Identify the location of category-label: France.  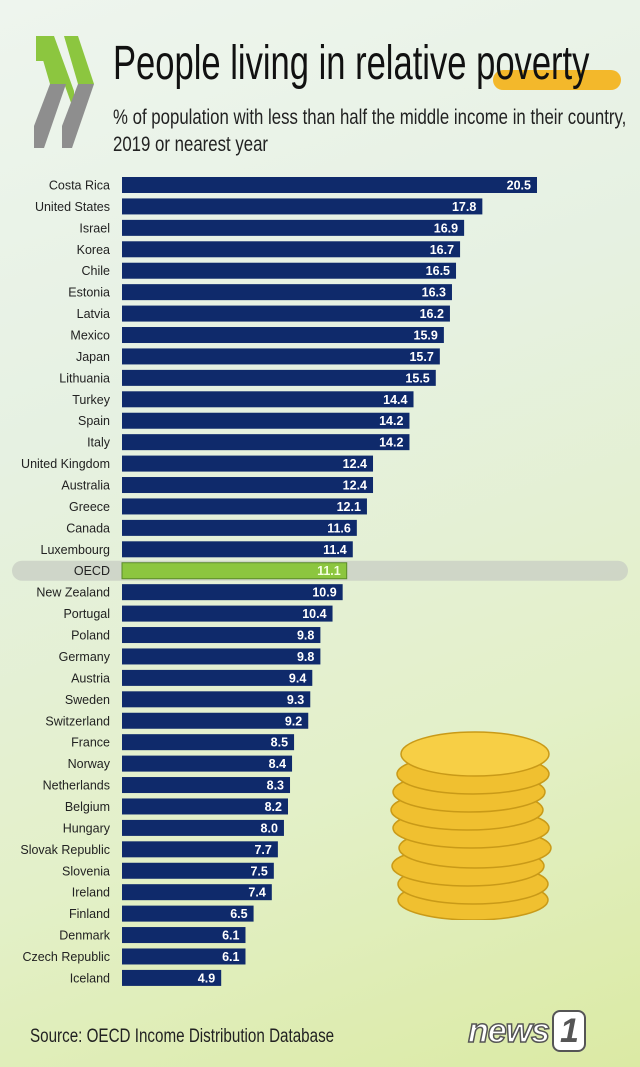
(90, 743).